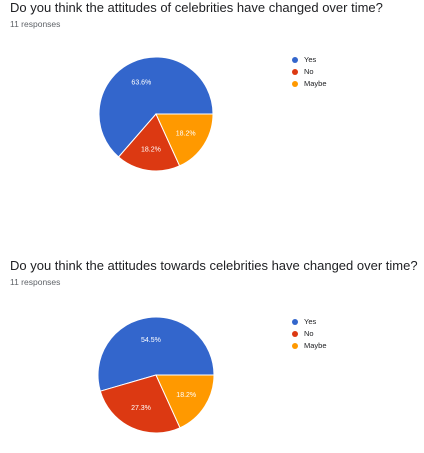  I want to click on slice-label-yes: 54.5%, so click(151, 340).